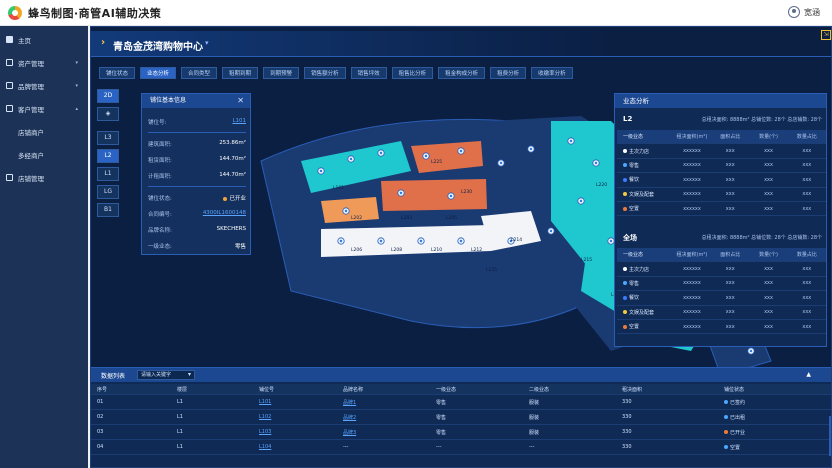 The height and width of the screenshot is (468, 832). Describe the element at coordinates (108, 174) in the screenshot. I see `floor-button-l1: L1` at that location.